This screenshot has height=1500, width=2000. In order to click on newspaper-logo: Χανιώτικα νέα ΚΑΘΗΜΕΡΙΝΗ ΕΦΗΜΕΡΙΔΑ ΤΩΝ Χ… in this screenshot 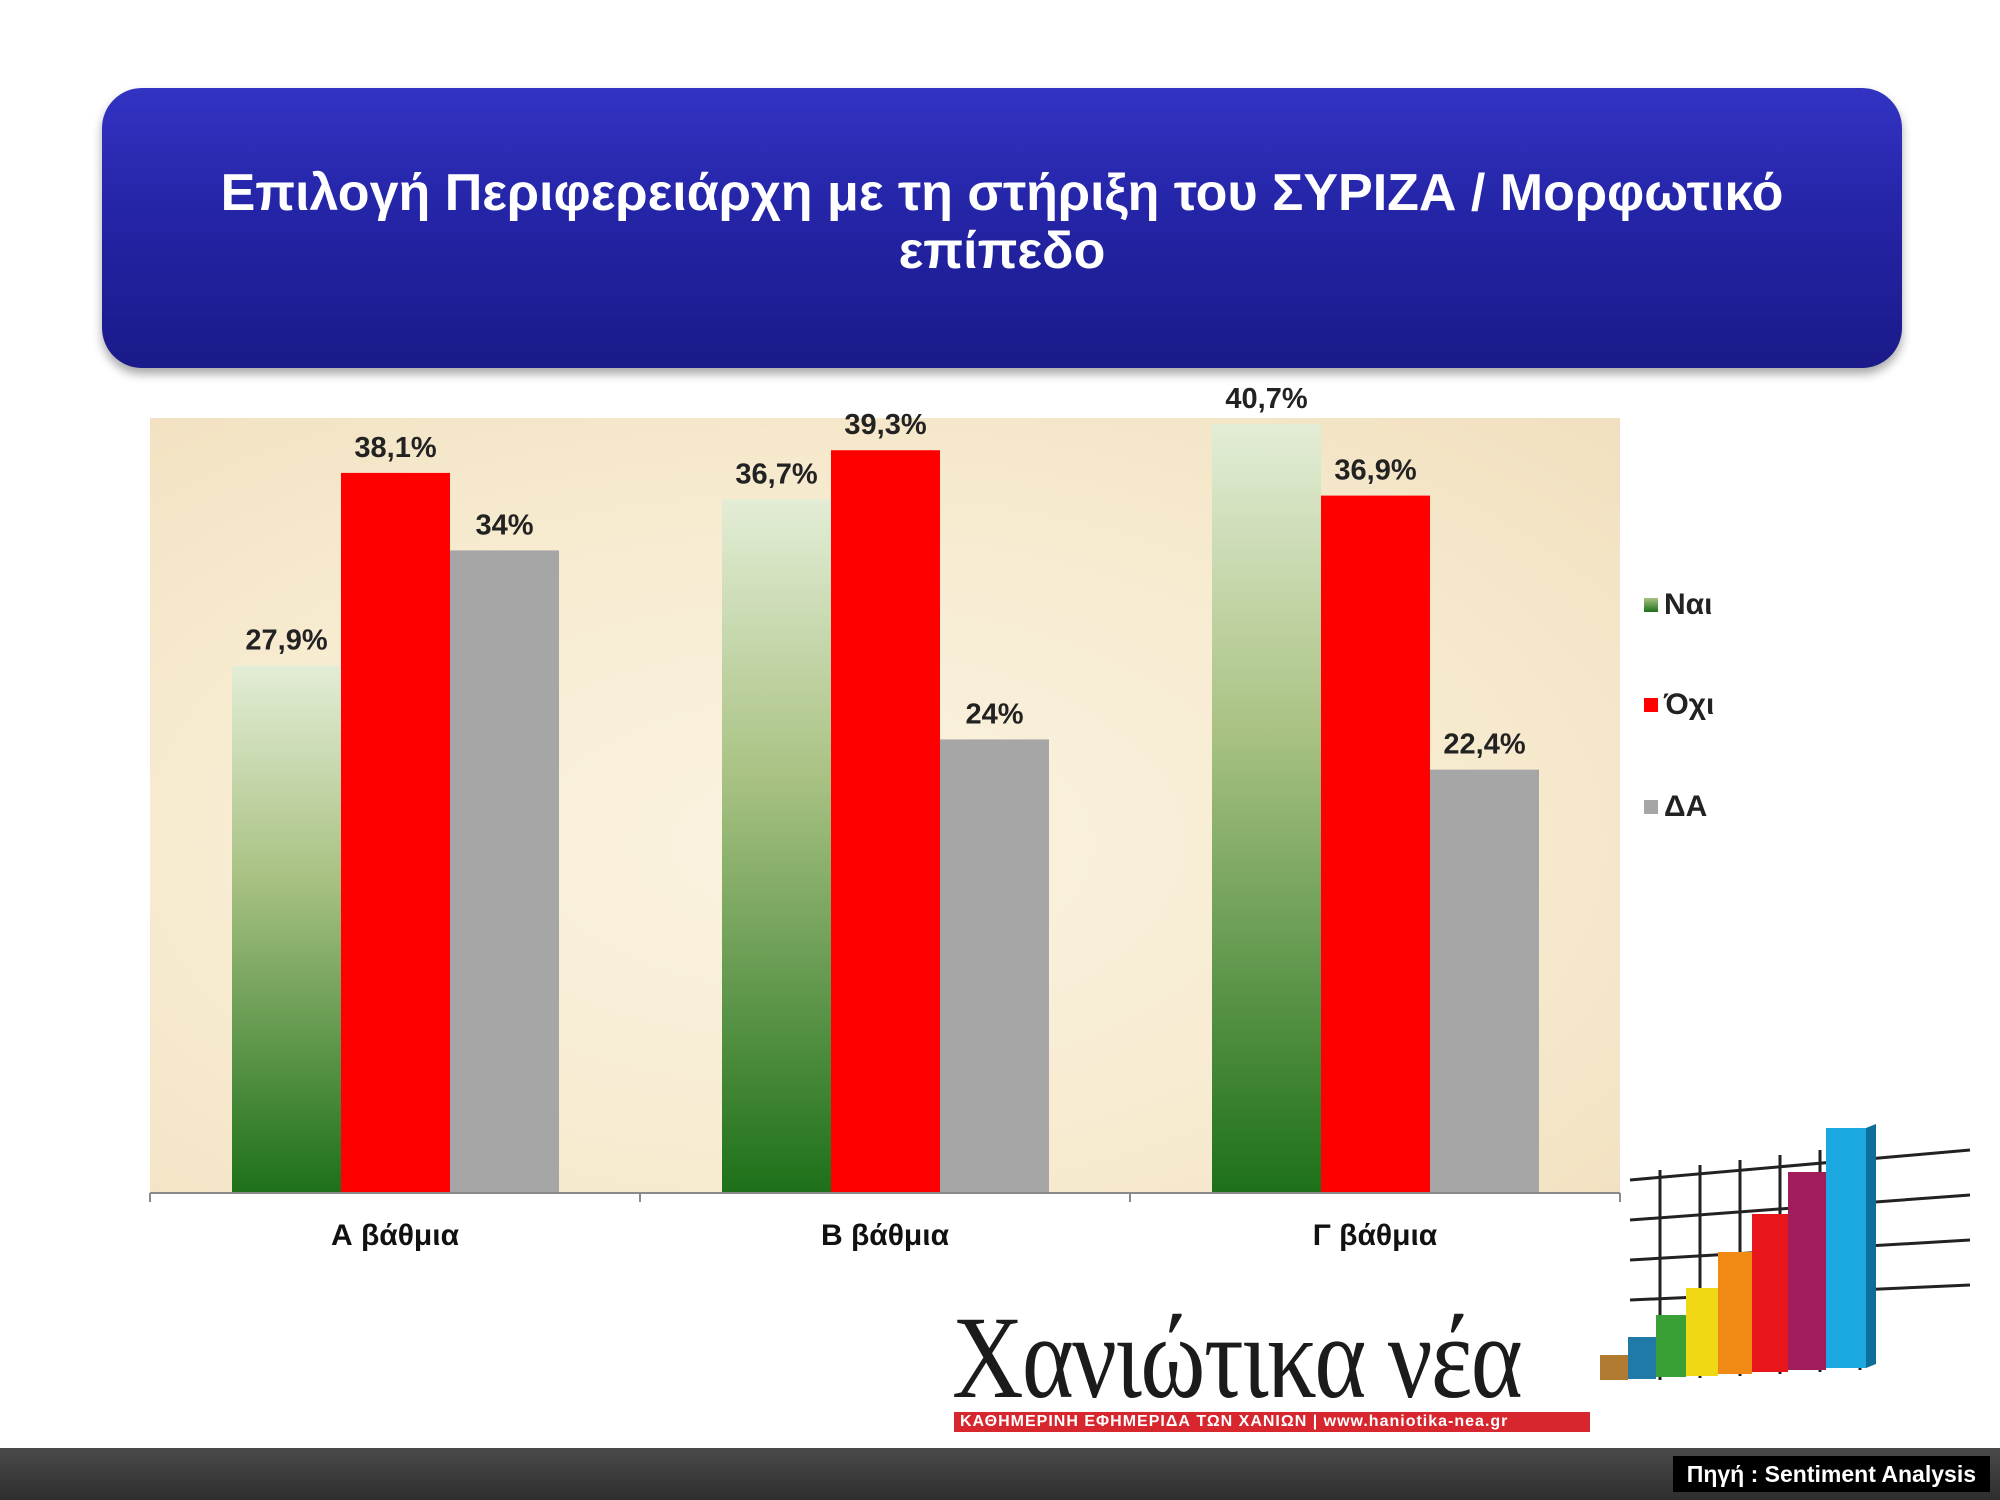, I will do `click(1272, 1364)`.